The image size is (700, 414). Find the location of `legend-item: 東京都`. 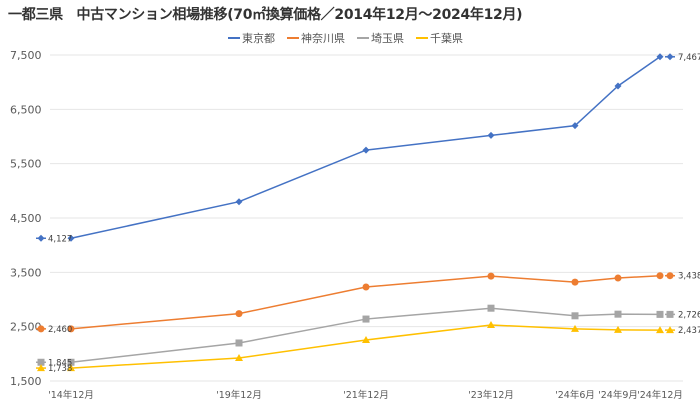

legend-item: 東京都 is located at coordinates (251, 38).